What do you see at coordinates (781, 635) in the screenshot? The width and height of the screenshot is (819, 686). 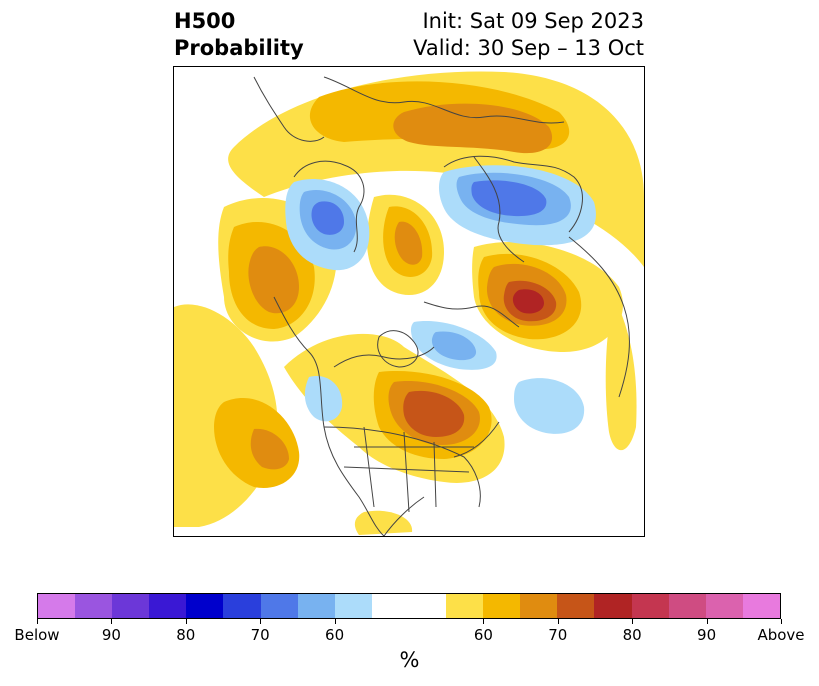 I see `colorbar-tick-label: Above` at bounding box center [781, 635].